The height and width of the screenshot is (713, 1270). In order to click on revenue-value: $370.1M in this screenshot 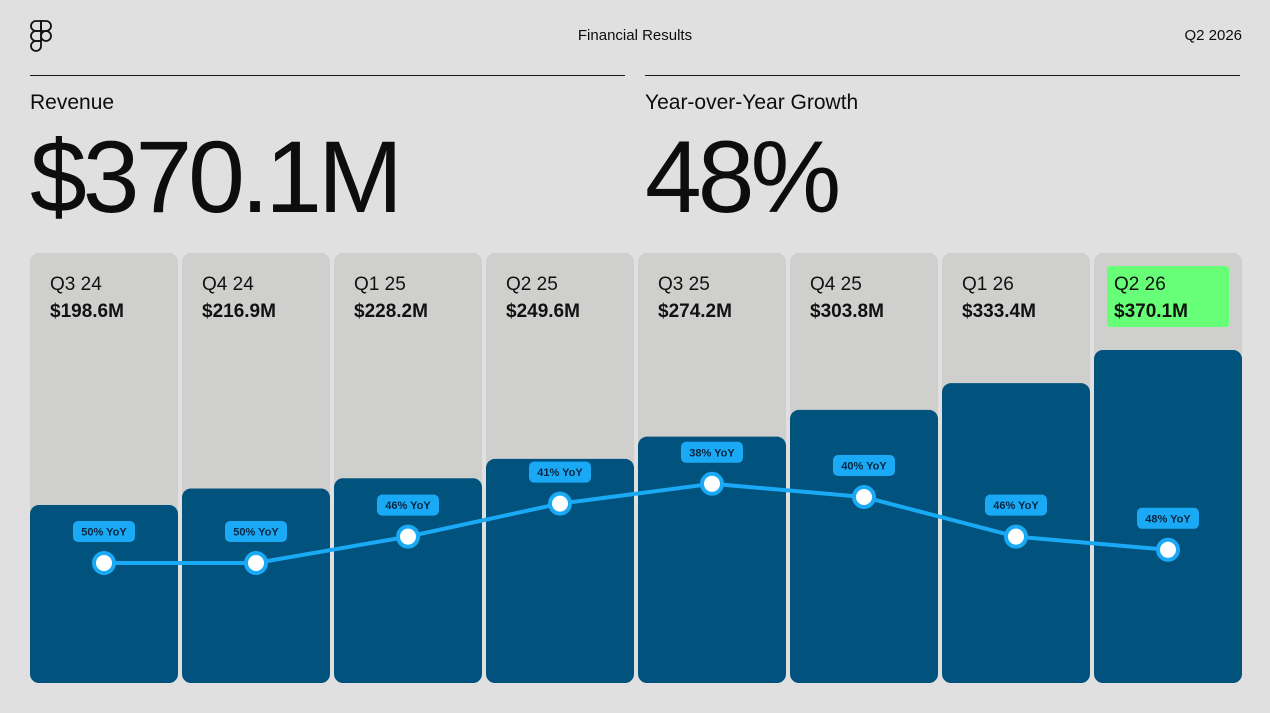, I will do `click(216, 177)`.